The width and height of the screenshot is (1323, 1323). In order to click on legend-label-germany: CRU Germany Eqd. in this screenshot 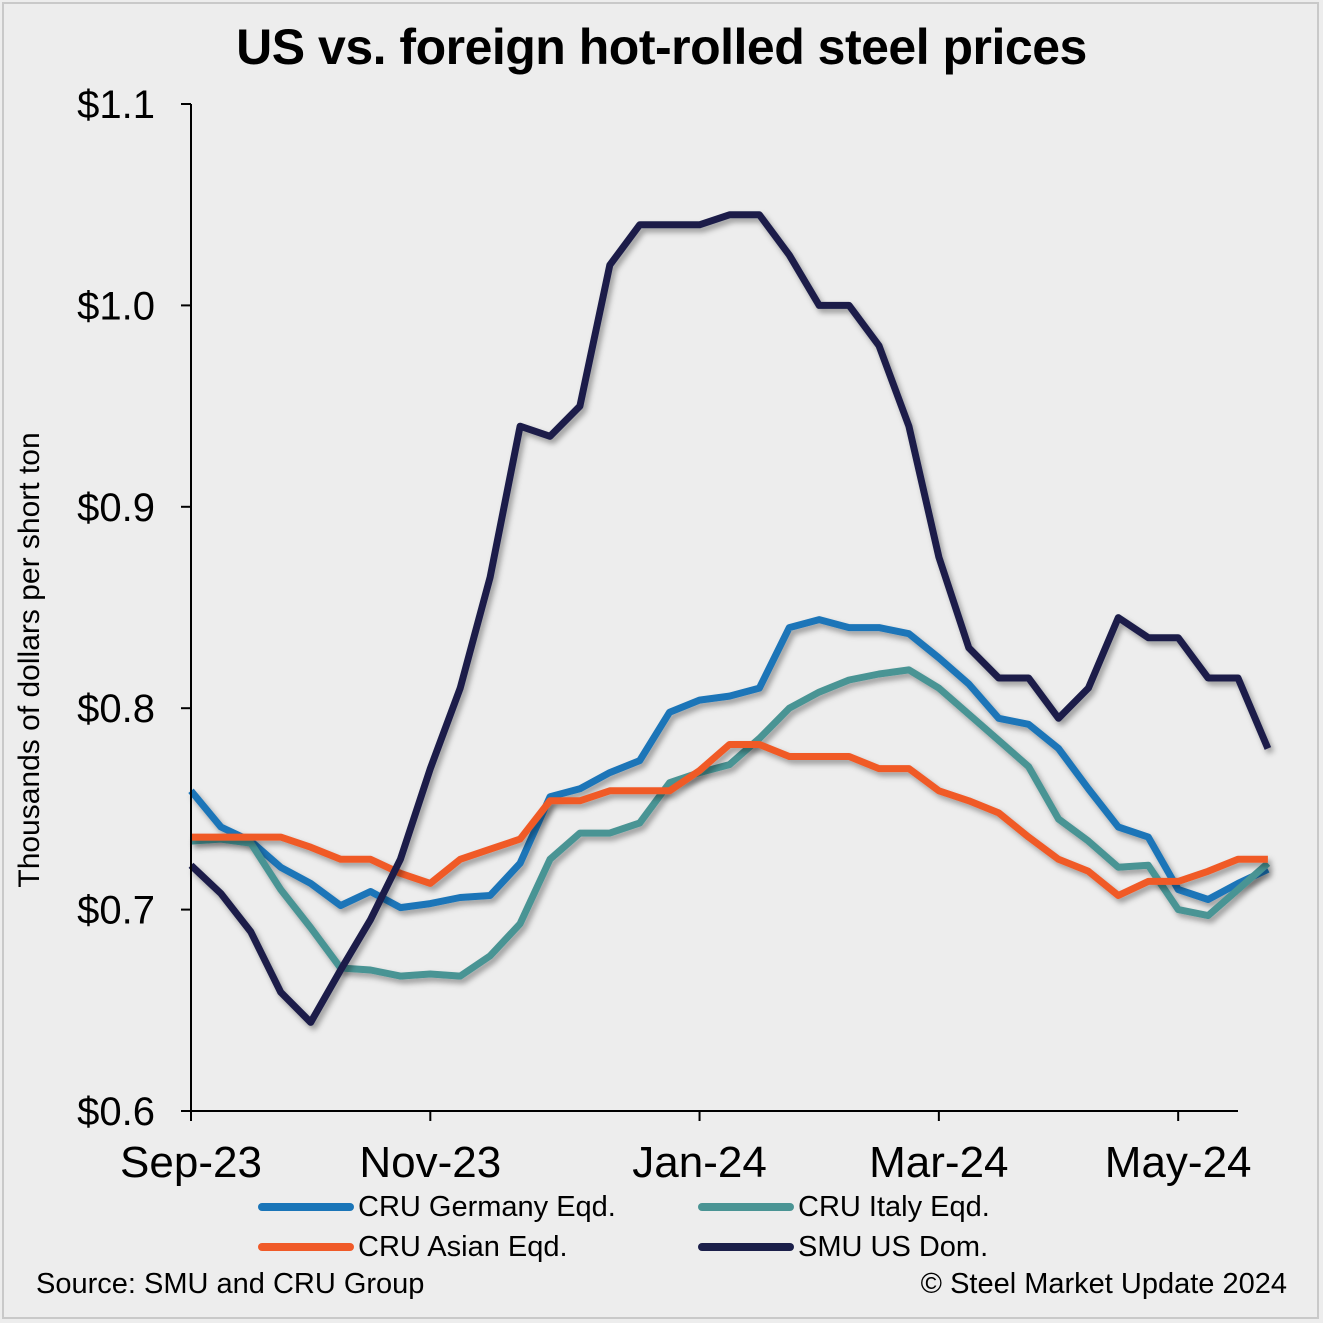, I will do `click(487, 1206)`.